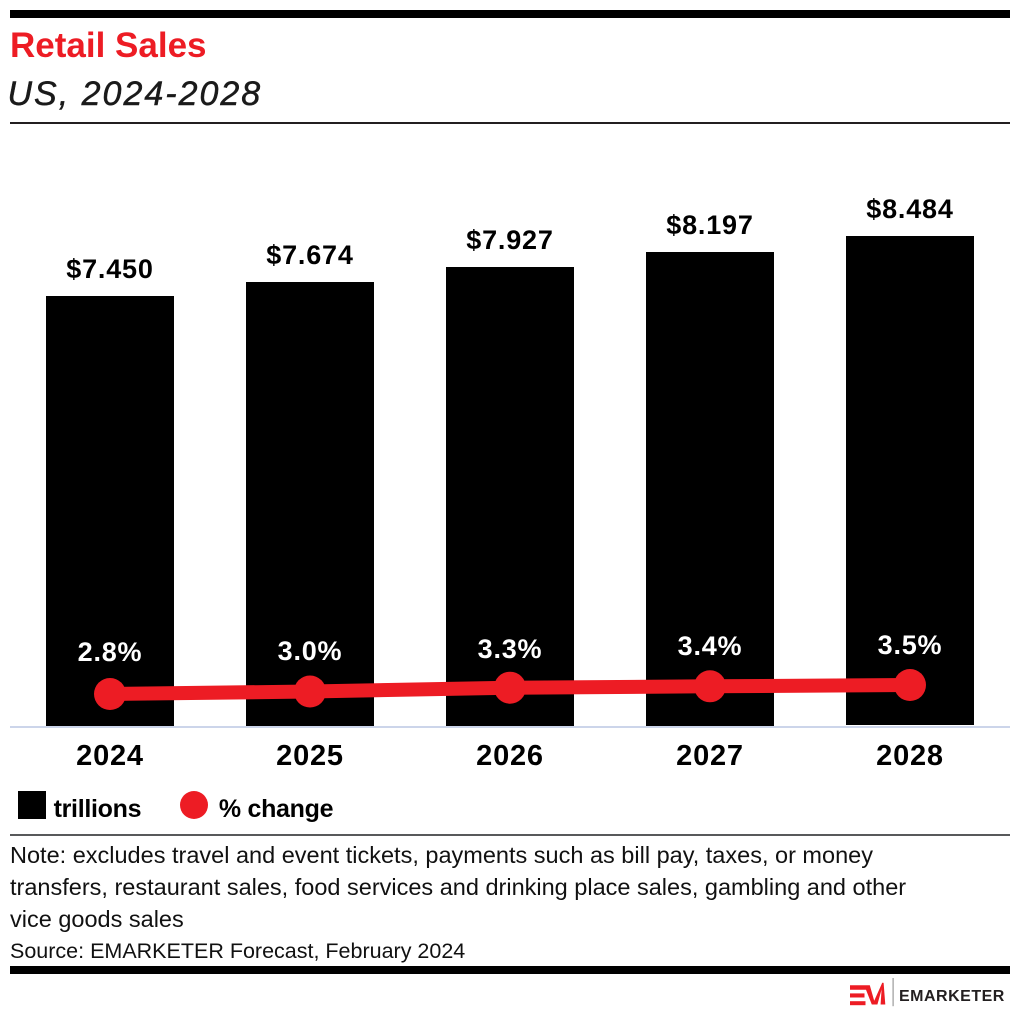  Describe the element at coordinates (952, 996) in the screenshot. I see `svg-text: EMARKETER` at that location.